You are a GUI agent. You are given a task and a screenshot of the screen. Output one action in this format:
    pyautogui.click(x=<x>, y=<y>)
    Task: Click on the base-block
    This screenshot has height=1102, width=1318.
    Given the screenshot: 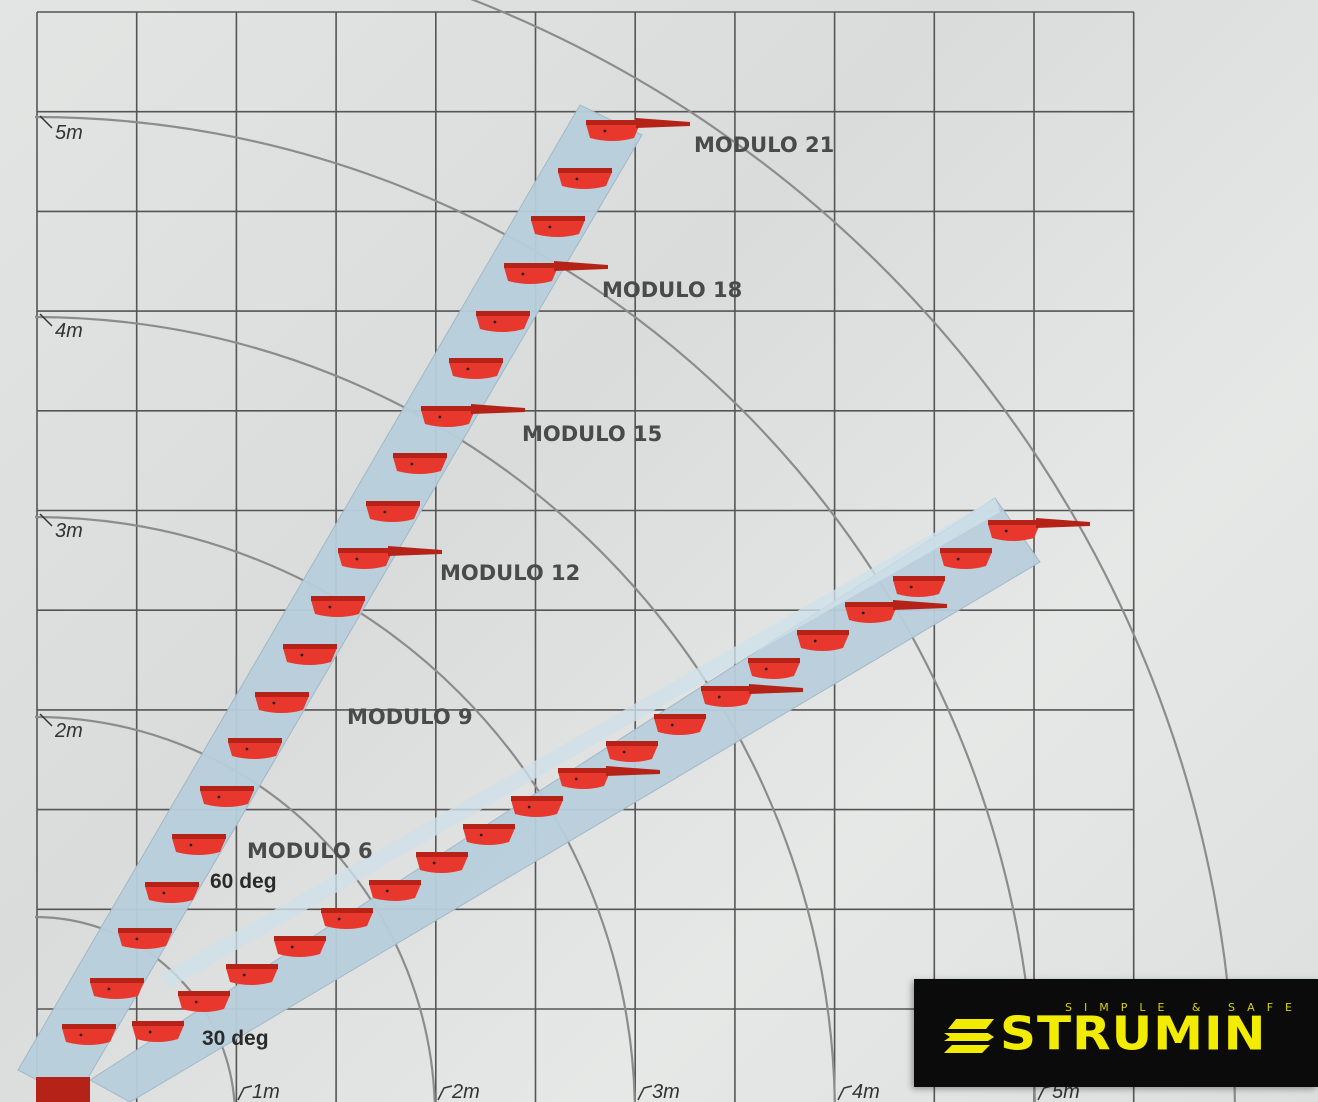 What is the action you would take?
    pyautogui.click(x=63, y=1089)
    